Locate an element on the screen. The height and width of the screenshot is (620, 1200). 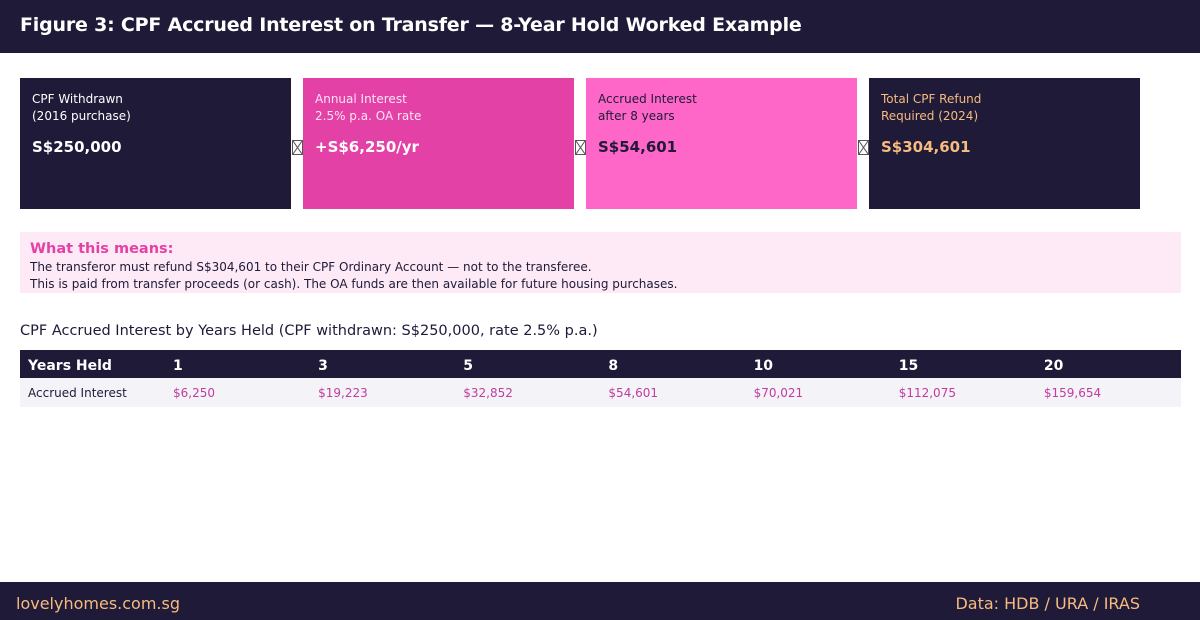
table-cell: $32,852 is located at coordinates (528, 392).